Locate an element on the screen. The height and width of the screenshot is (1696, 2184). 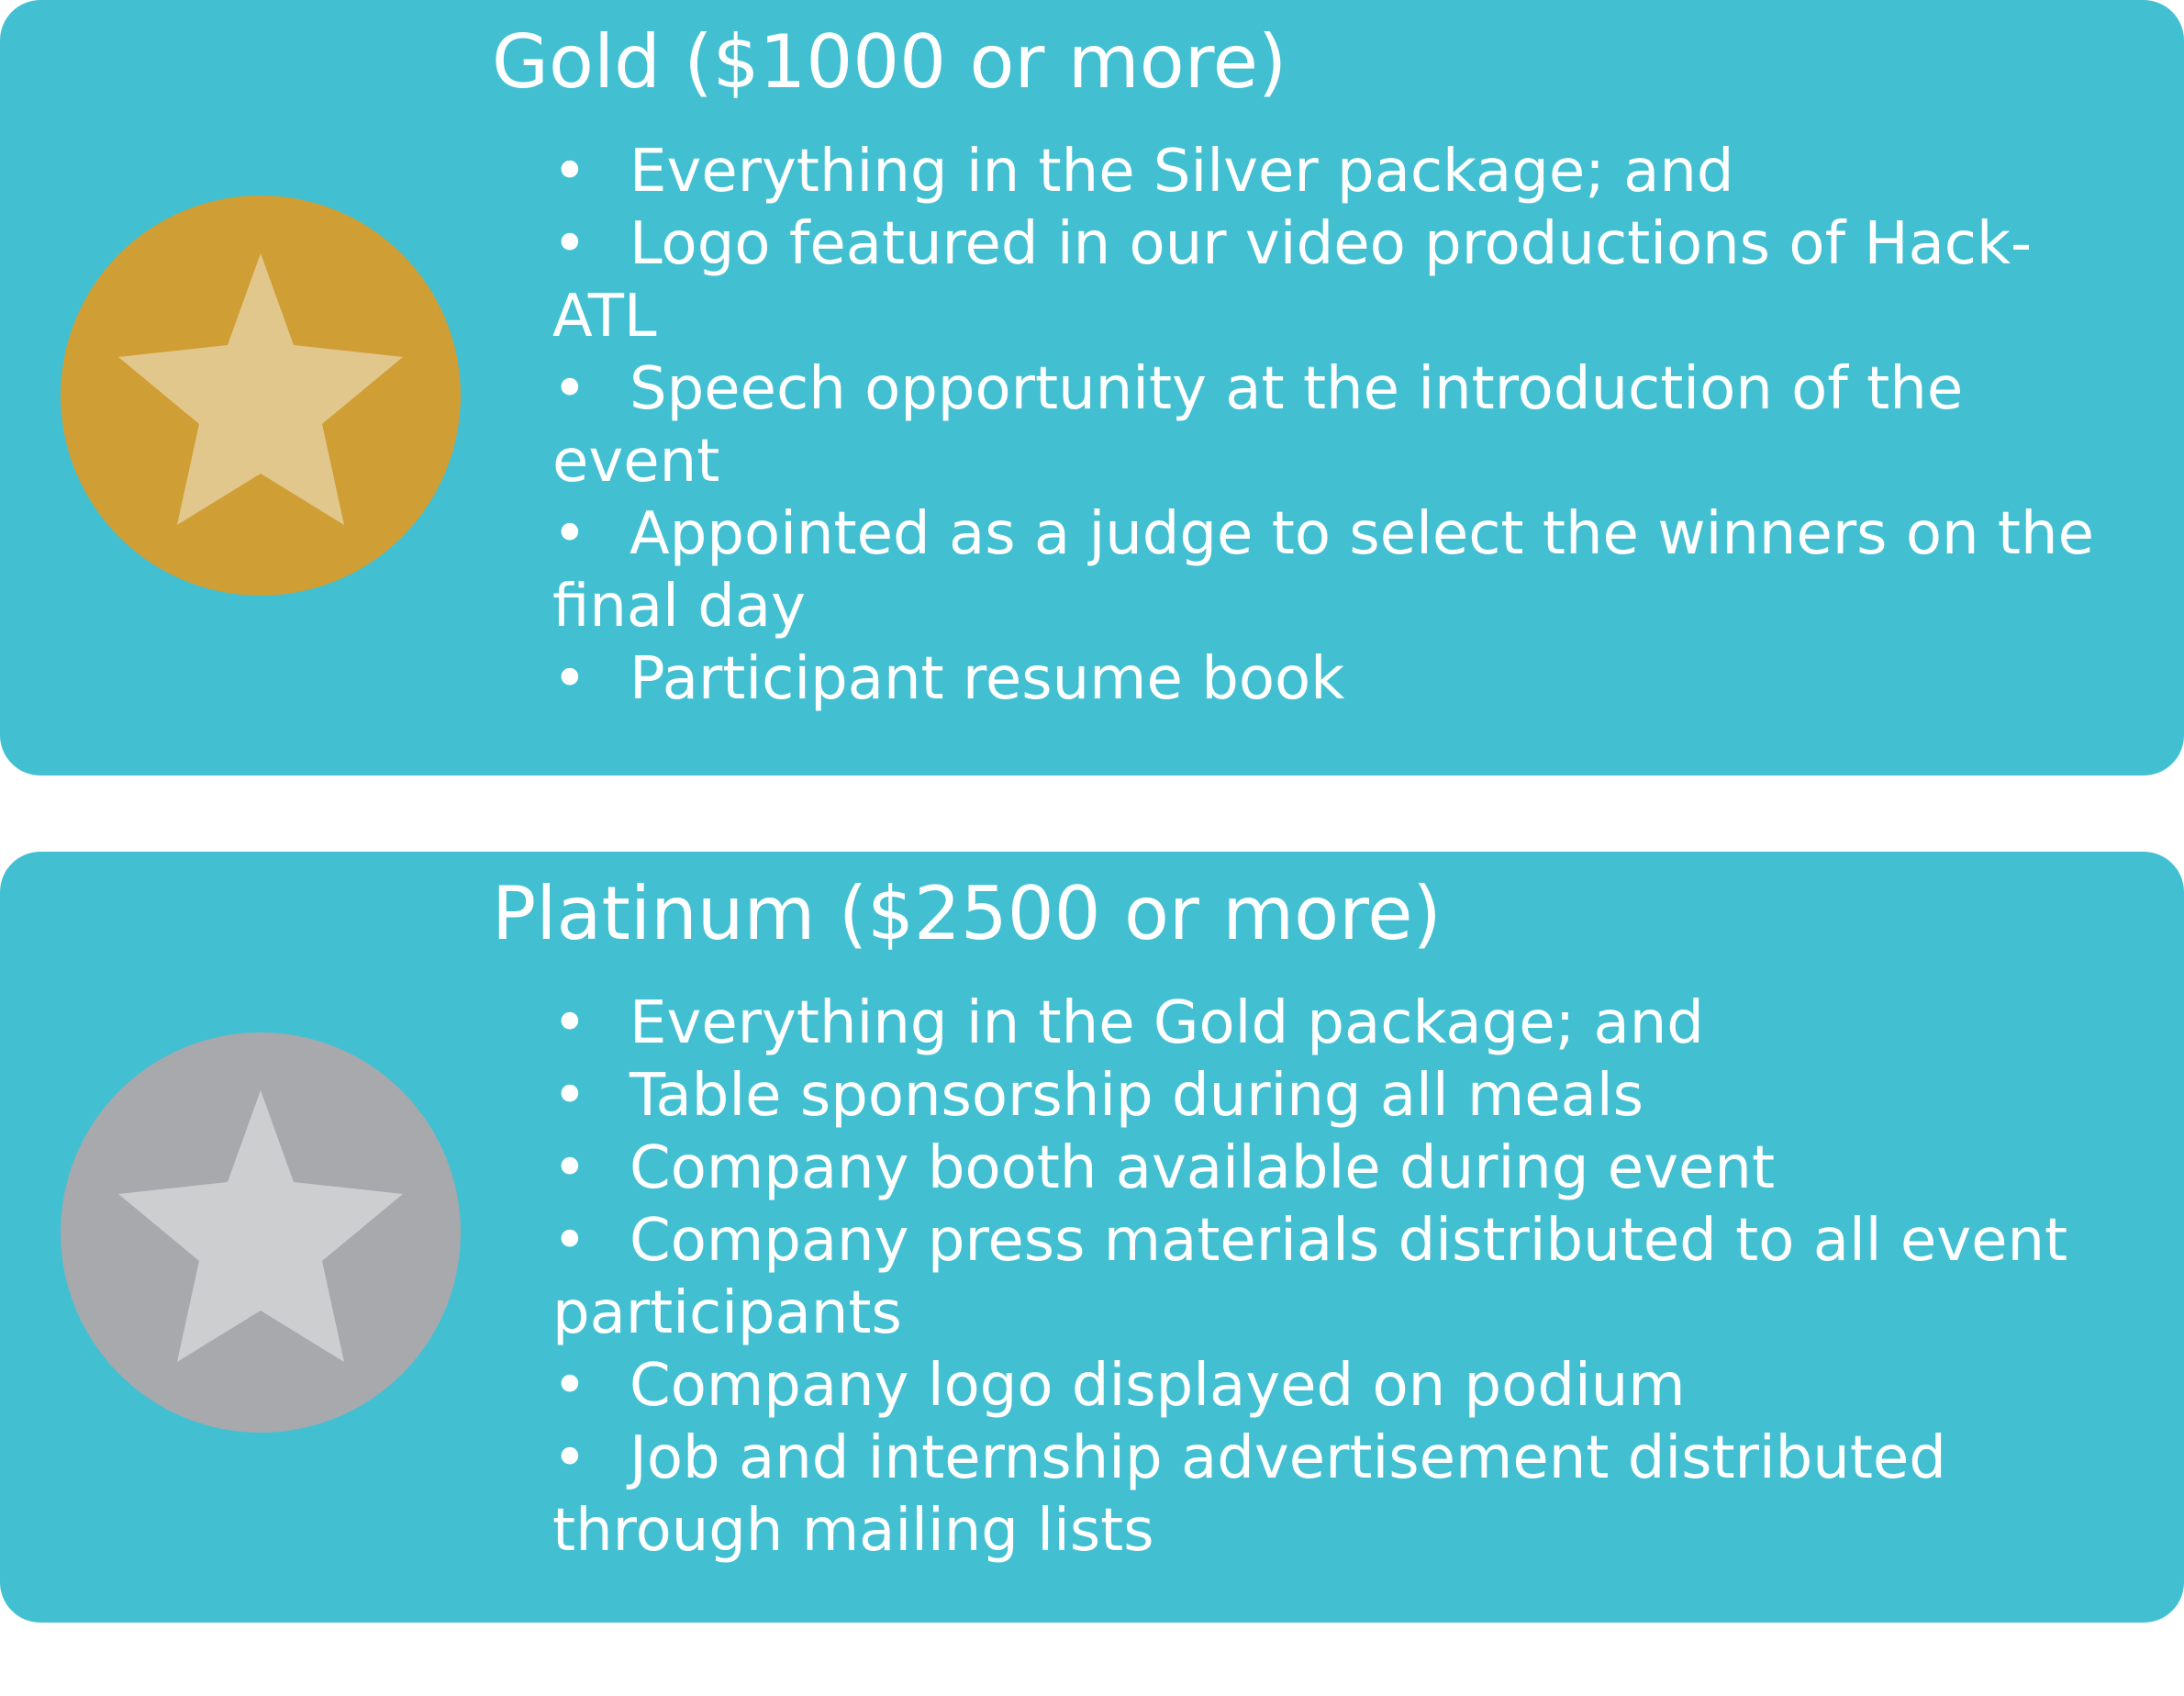
gold-medal is located at coordinates (261, 395).